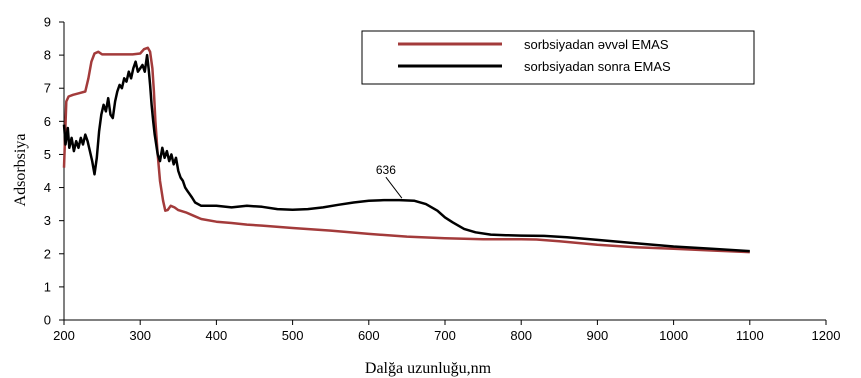 Image resolution: width=861 pixels, height=378 pixels. What do you see at coordinates (20, 170) in the screenshot?
I see `y-axis-title: Adsorbsiya` at bounding box center [20, 170].